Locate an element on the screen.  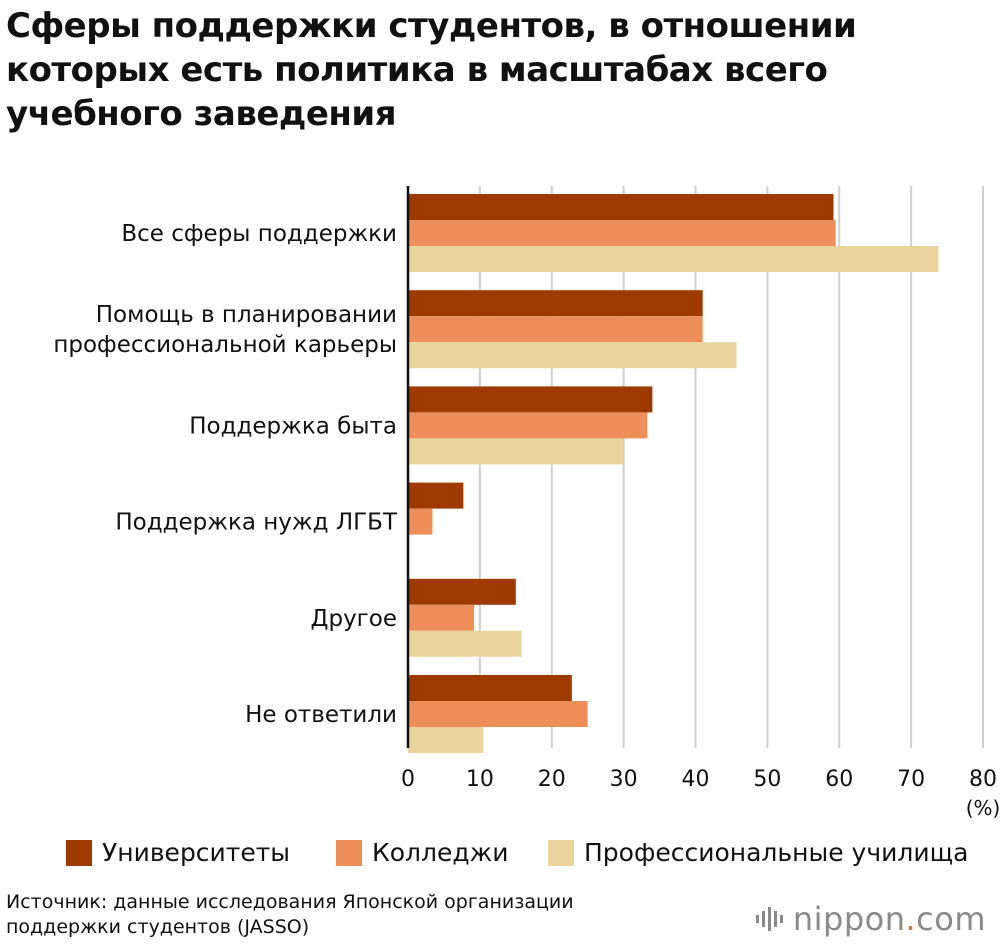
category-label: Все сферы поддержки is located at coordinates (259, 234).